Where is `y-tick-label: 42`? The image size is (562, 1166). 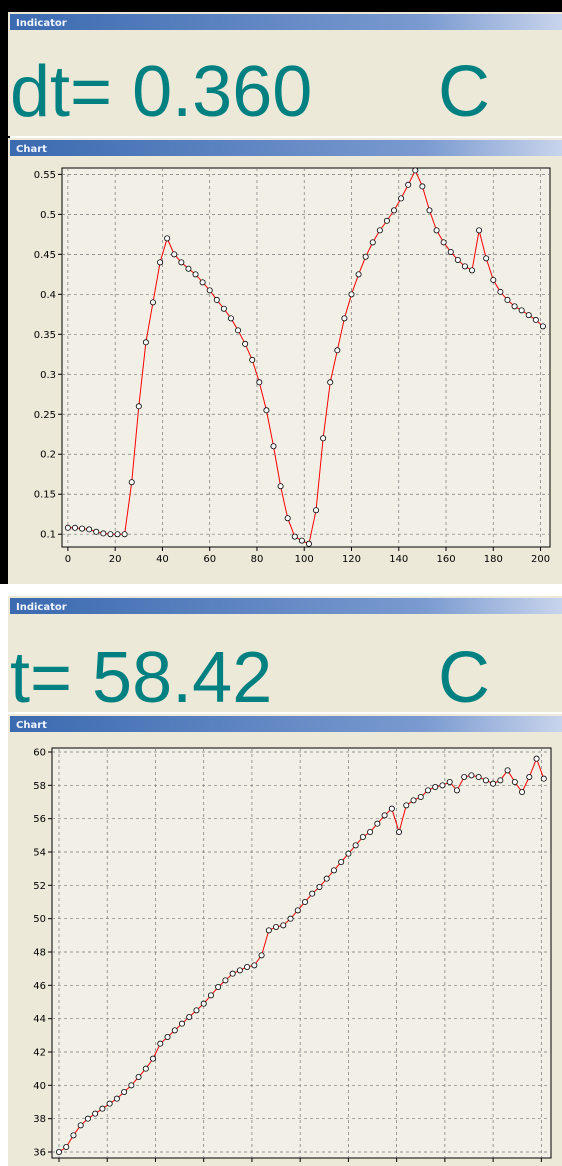
y-tick-label: 42 is located at coordinates (39, 1053).